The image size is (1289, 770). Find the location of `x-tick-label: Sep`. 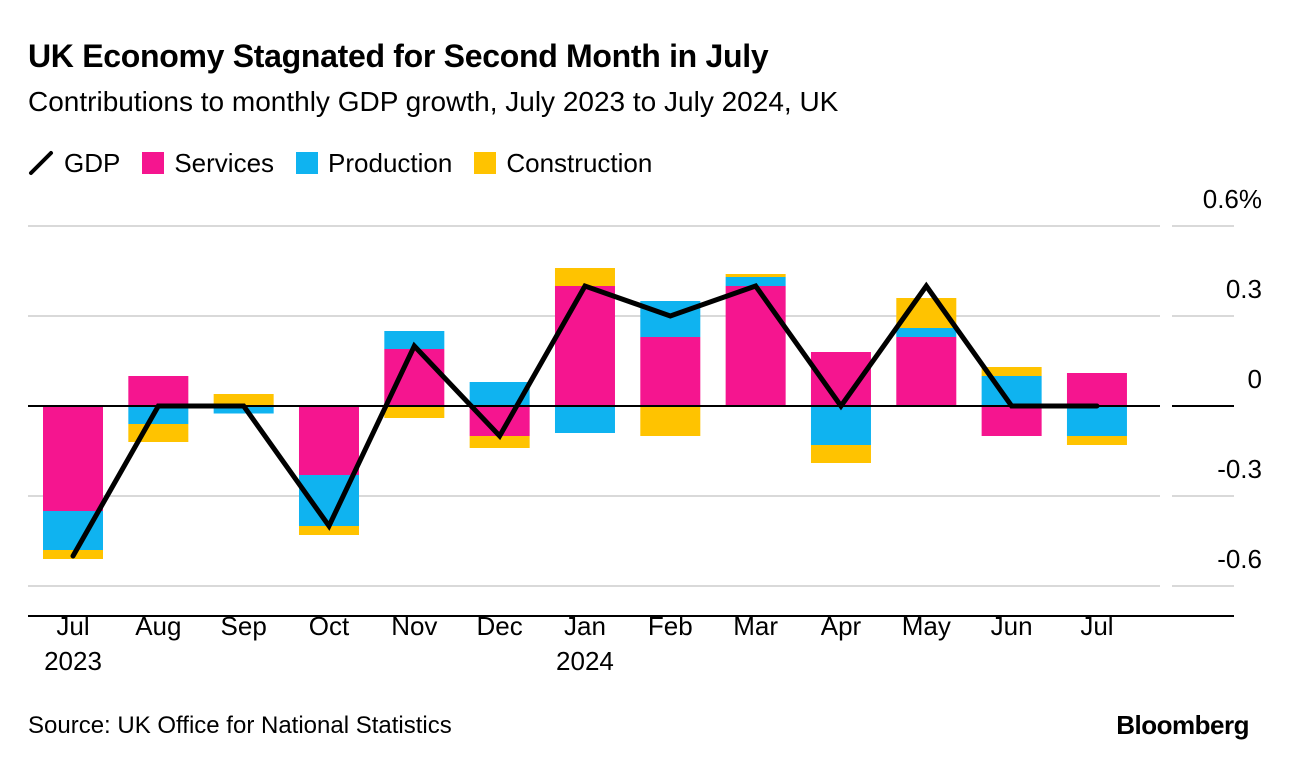

x-tick-label: Sep is located at coordinates (244, 626).